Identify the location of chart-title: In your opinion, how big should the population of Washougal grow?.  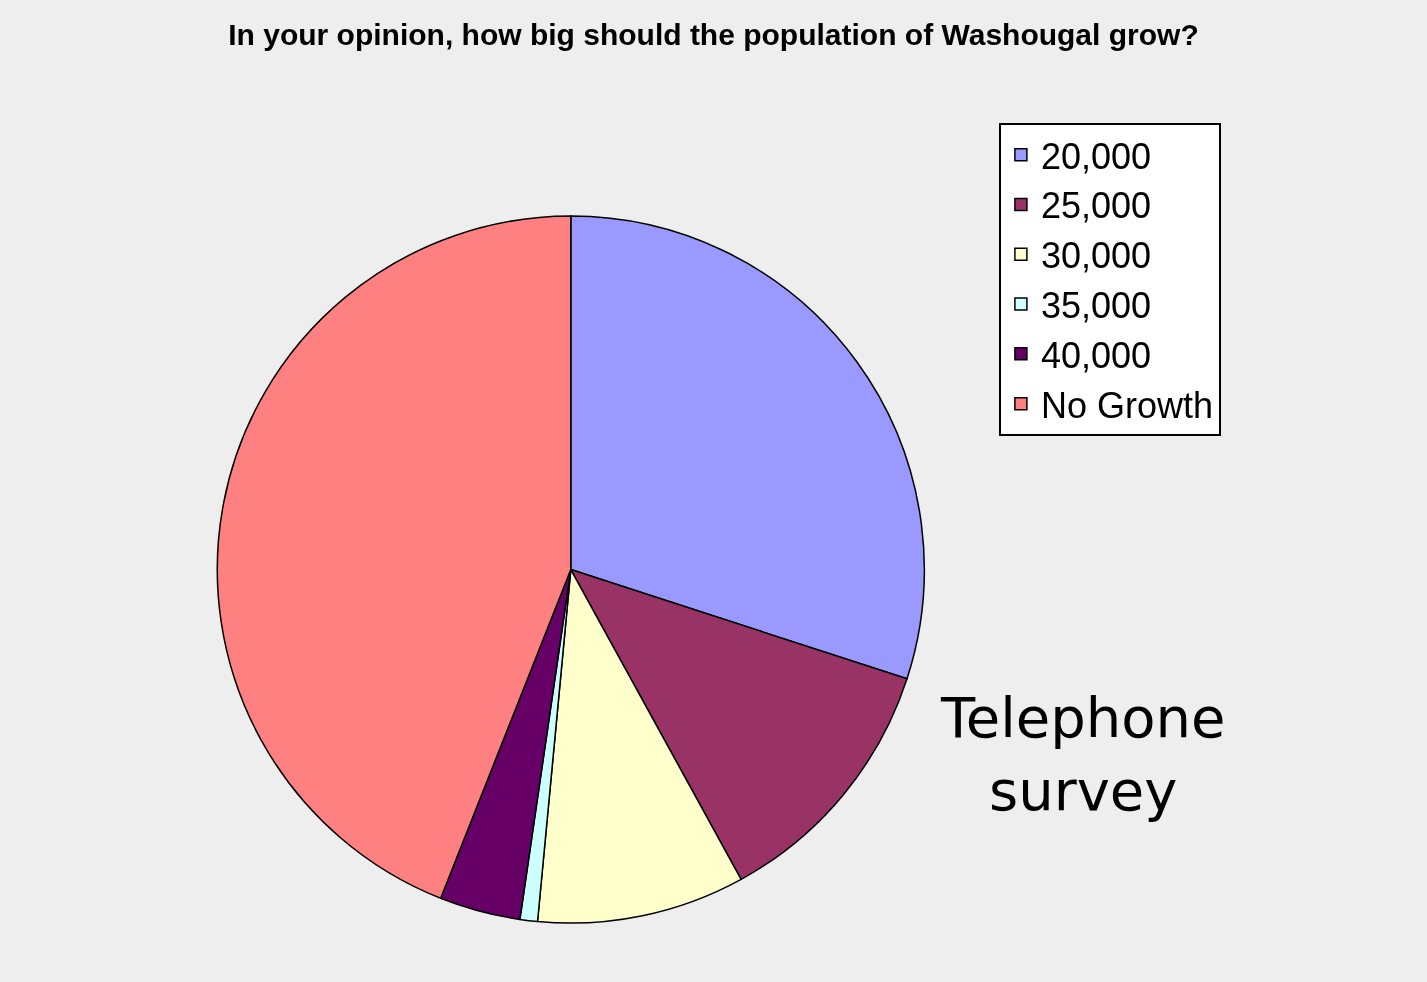
(713, 34).